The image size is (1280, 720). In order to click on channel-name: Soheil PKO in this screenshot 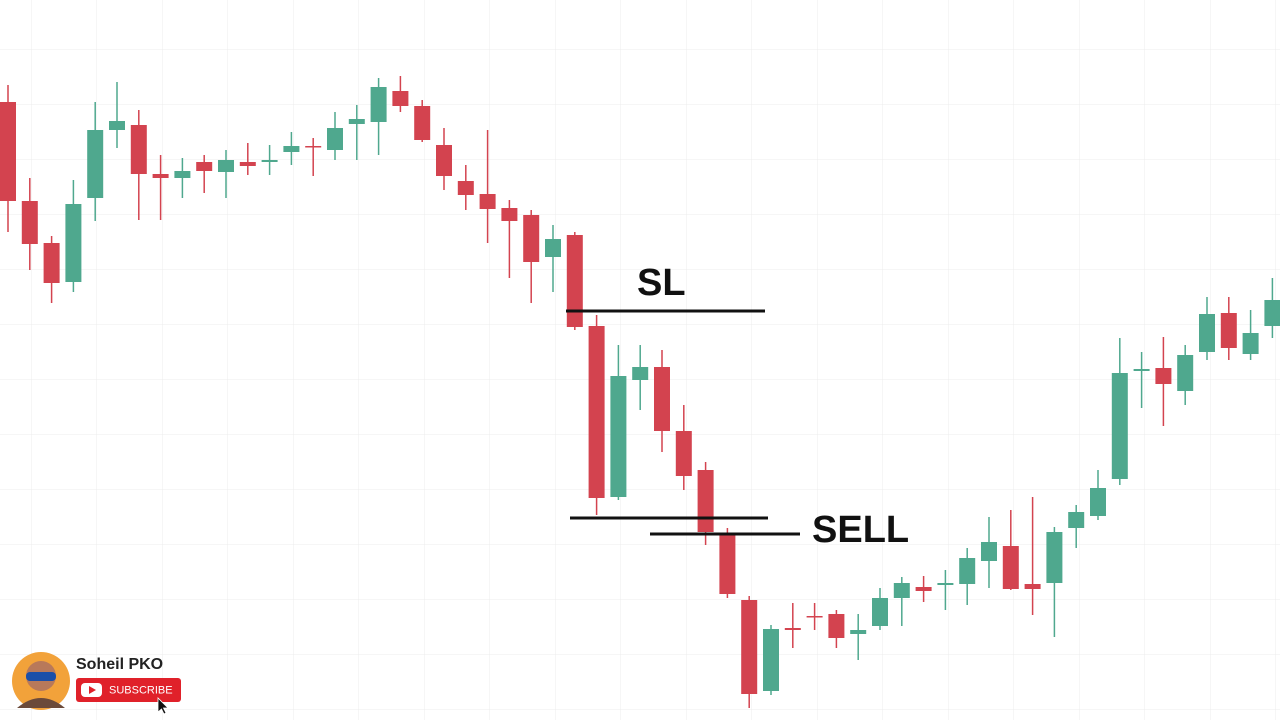, I will do `click(119, 664)`.